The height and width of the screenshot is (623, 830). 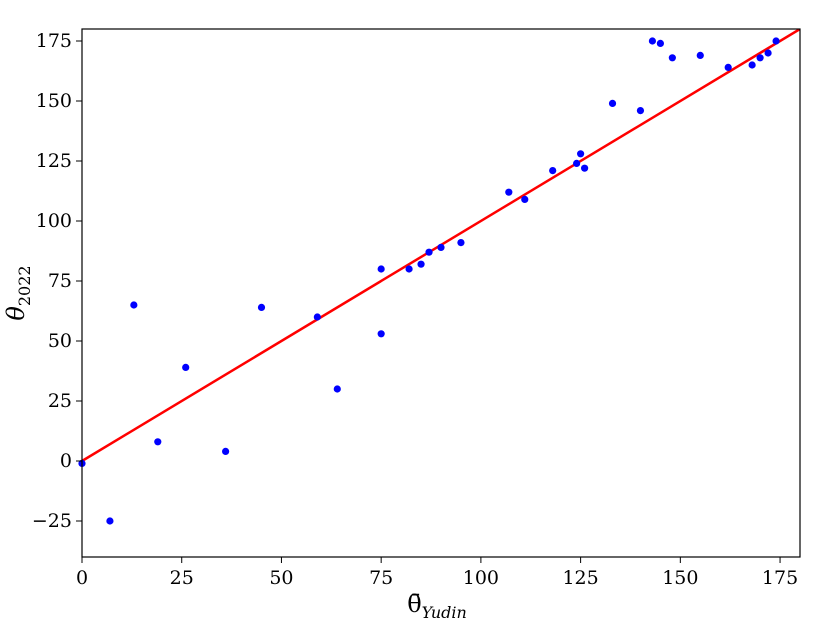 I want to click on y-tick-label: 25, so click(x=60, y=401).